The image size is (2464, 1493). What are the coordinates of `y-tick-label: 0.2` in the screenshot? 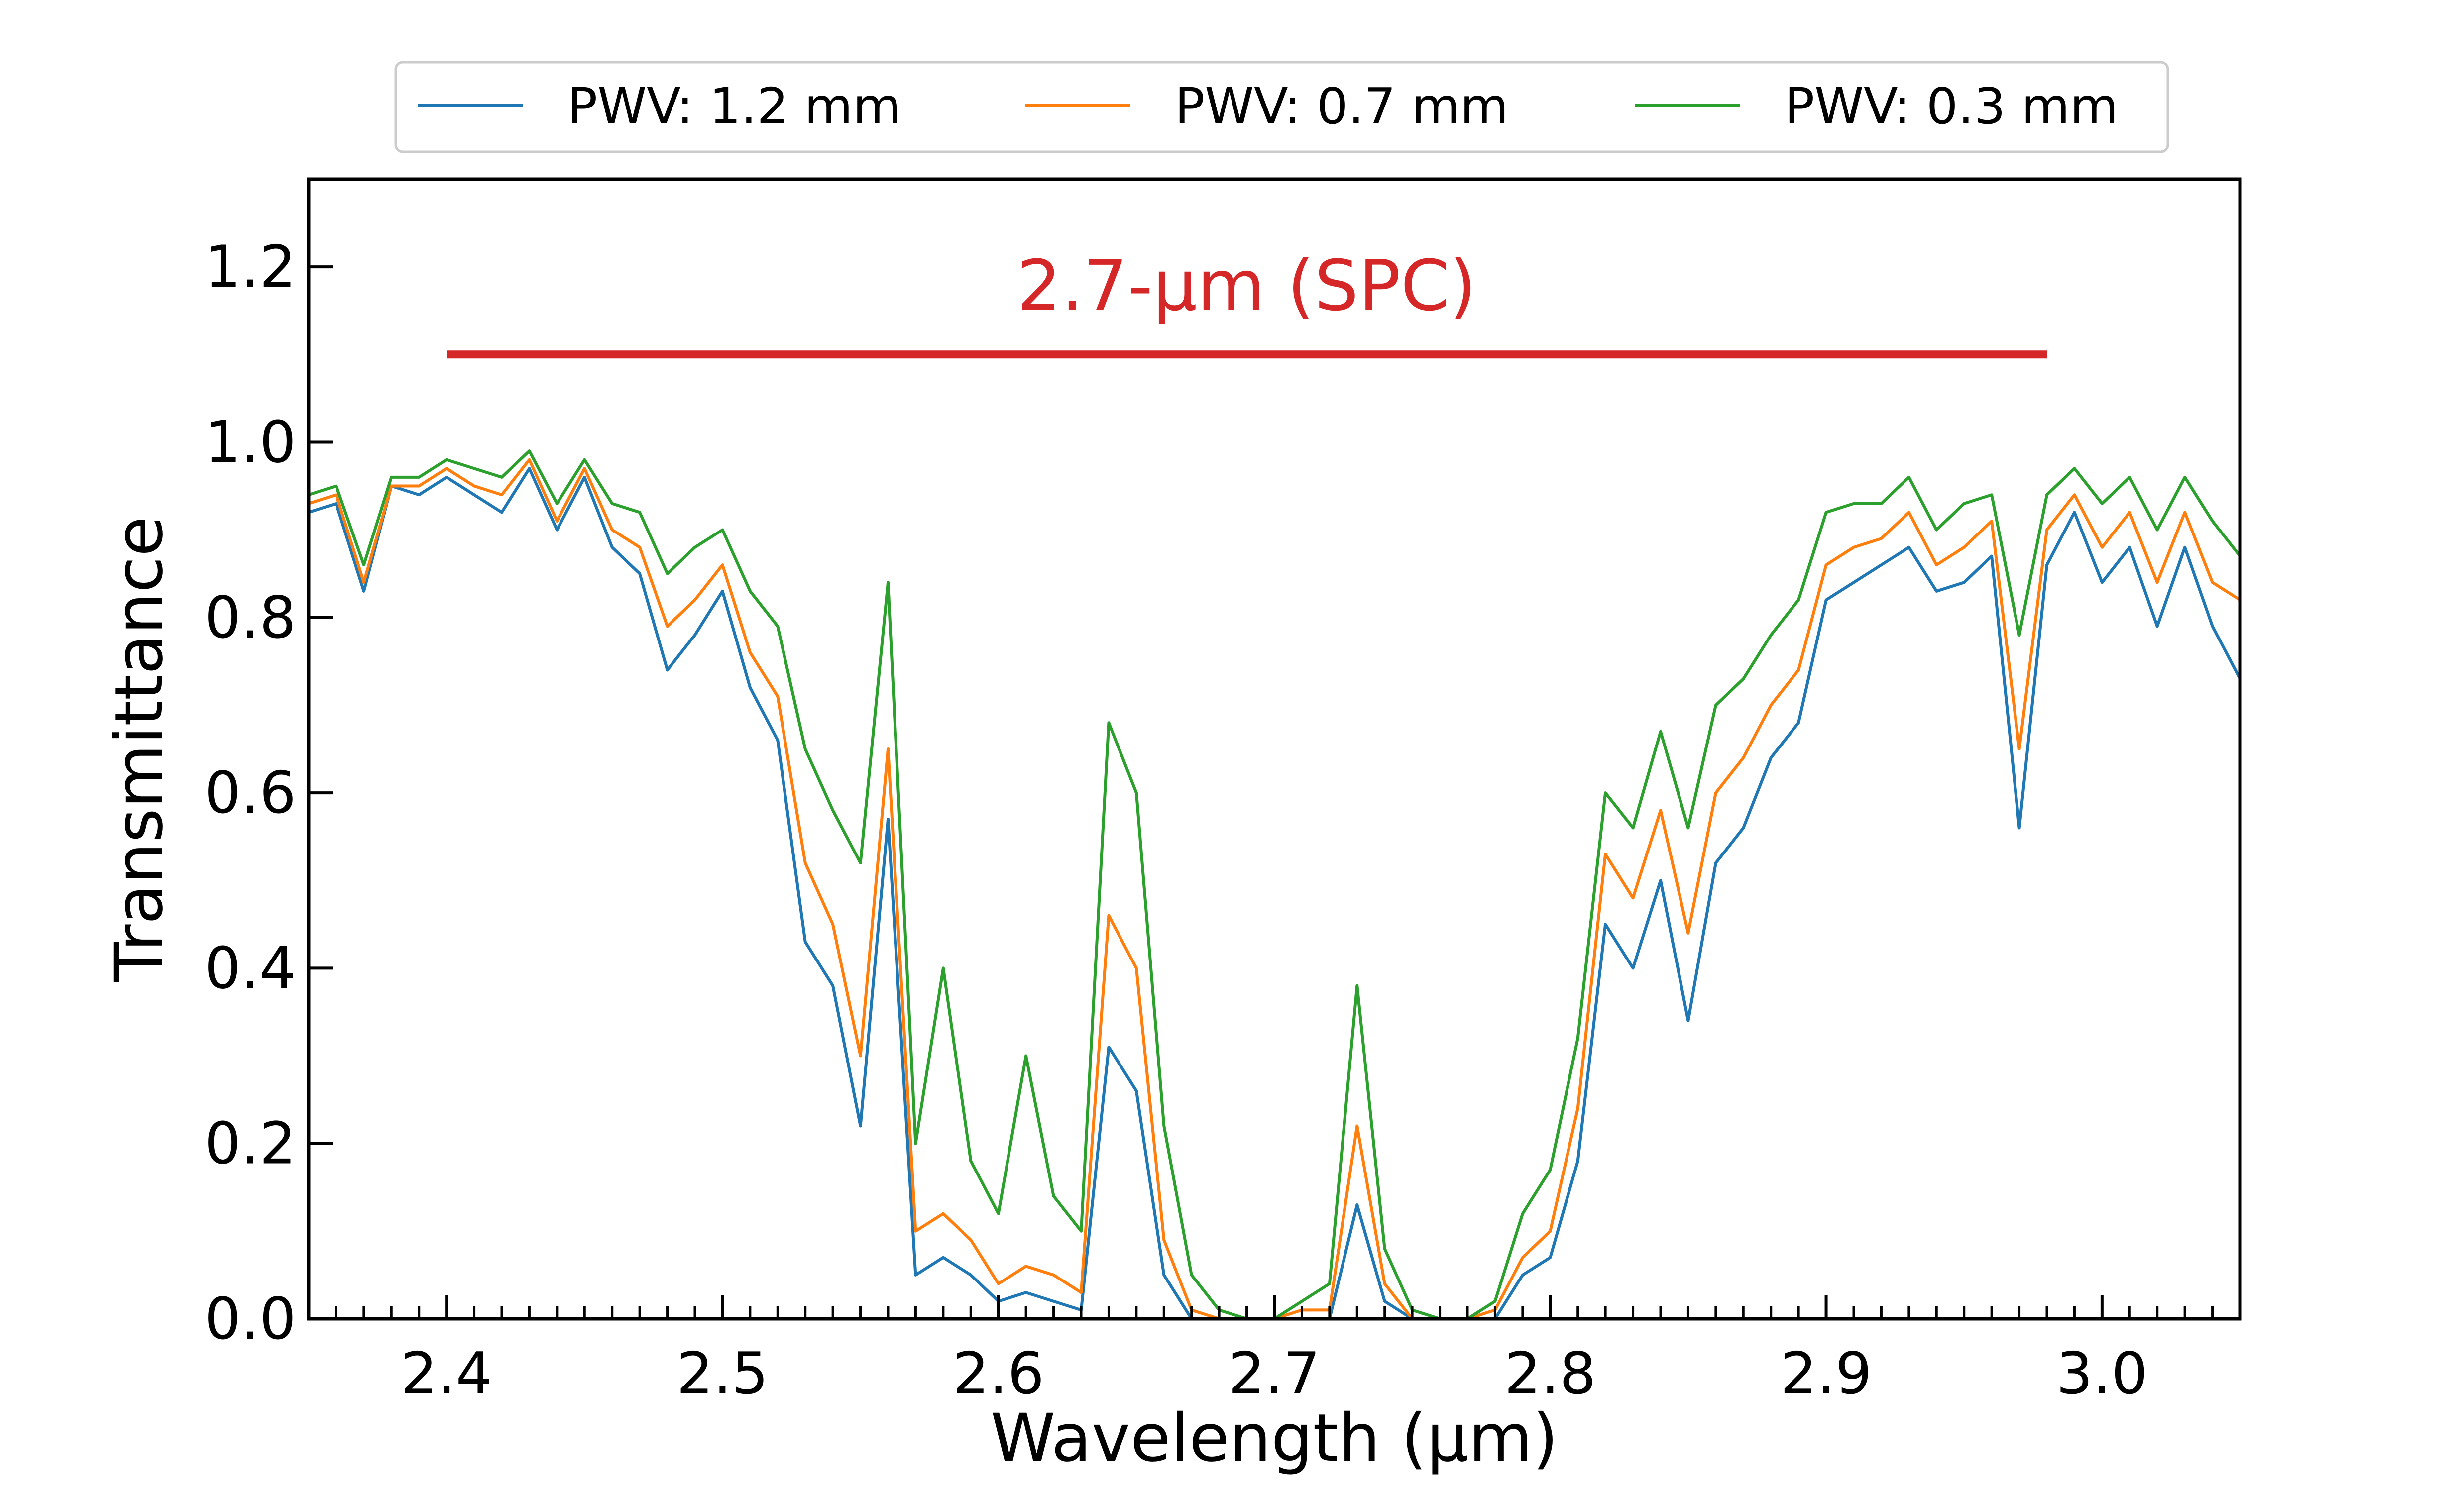 It's located at (250, 1143).